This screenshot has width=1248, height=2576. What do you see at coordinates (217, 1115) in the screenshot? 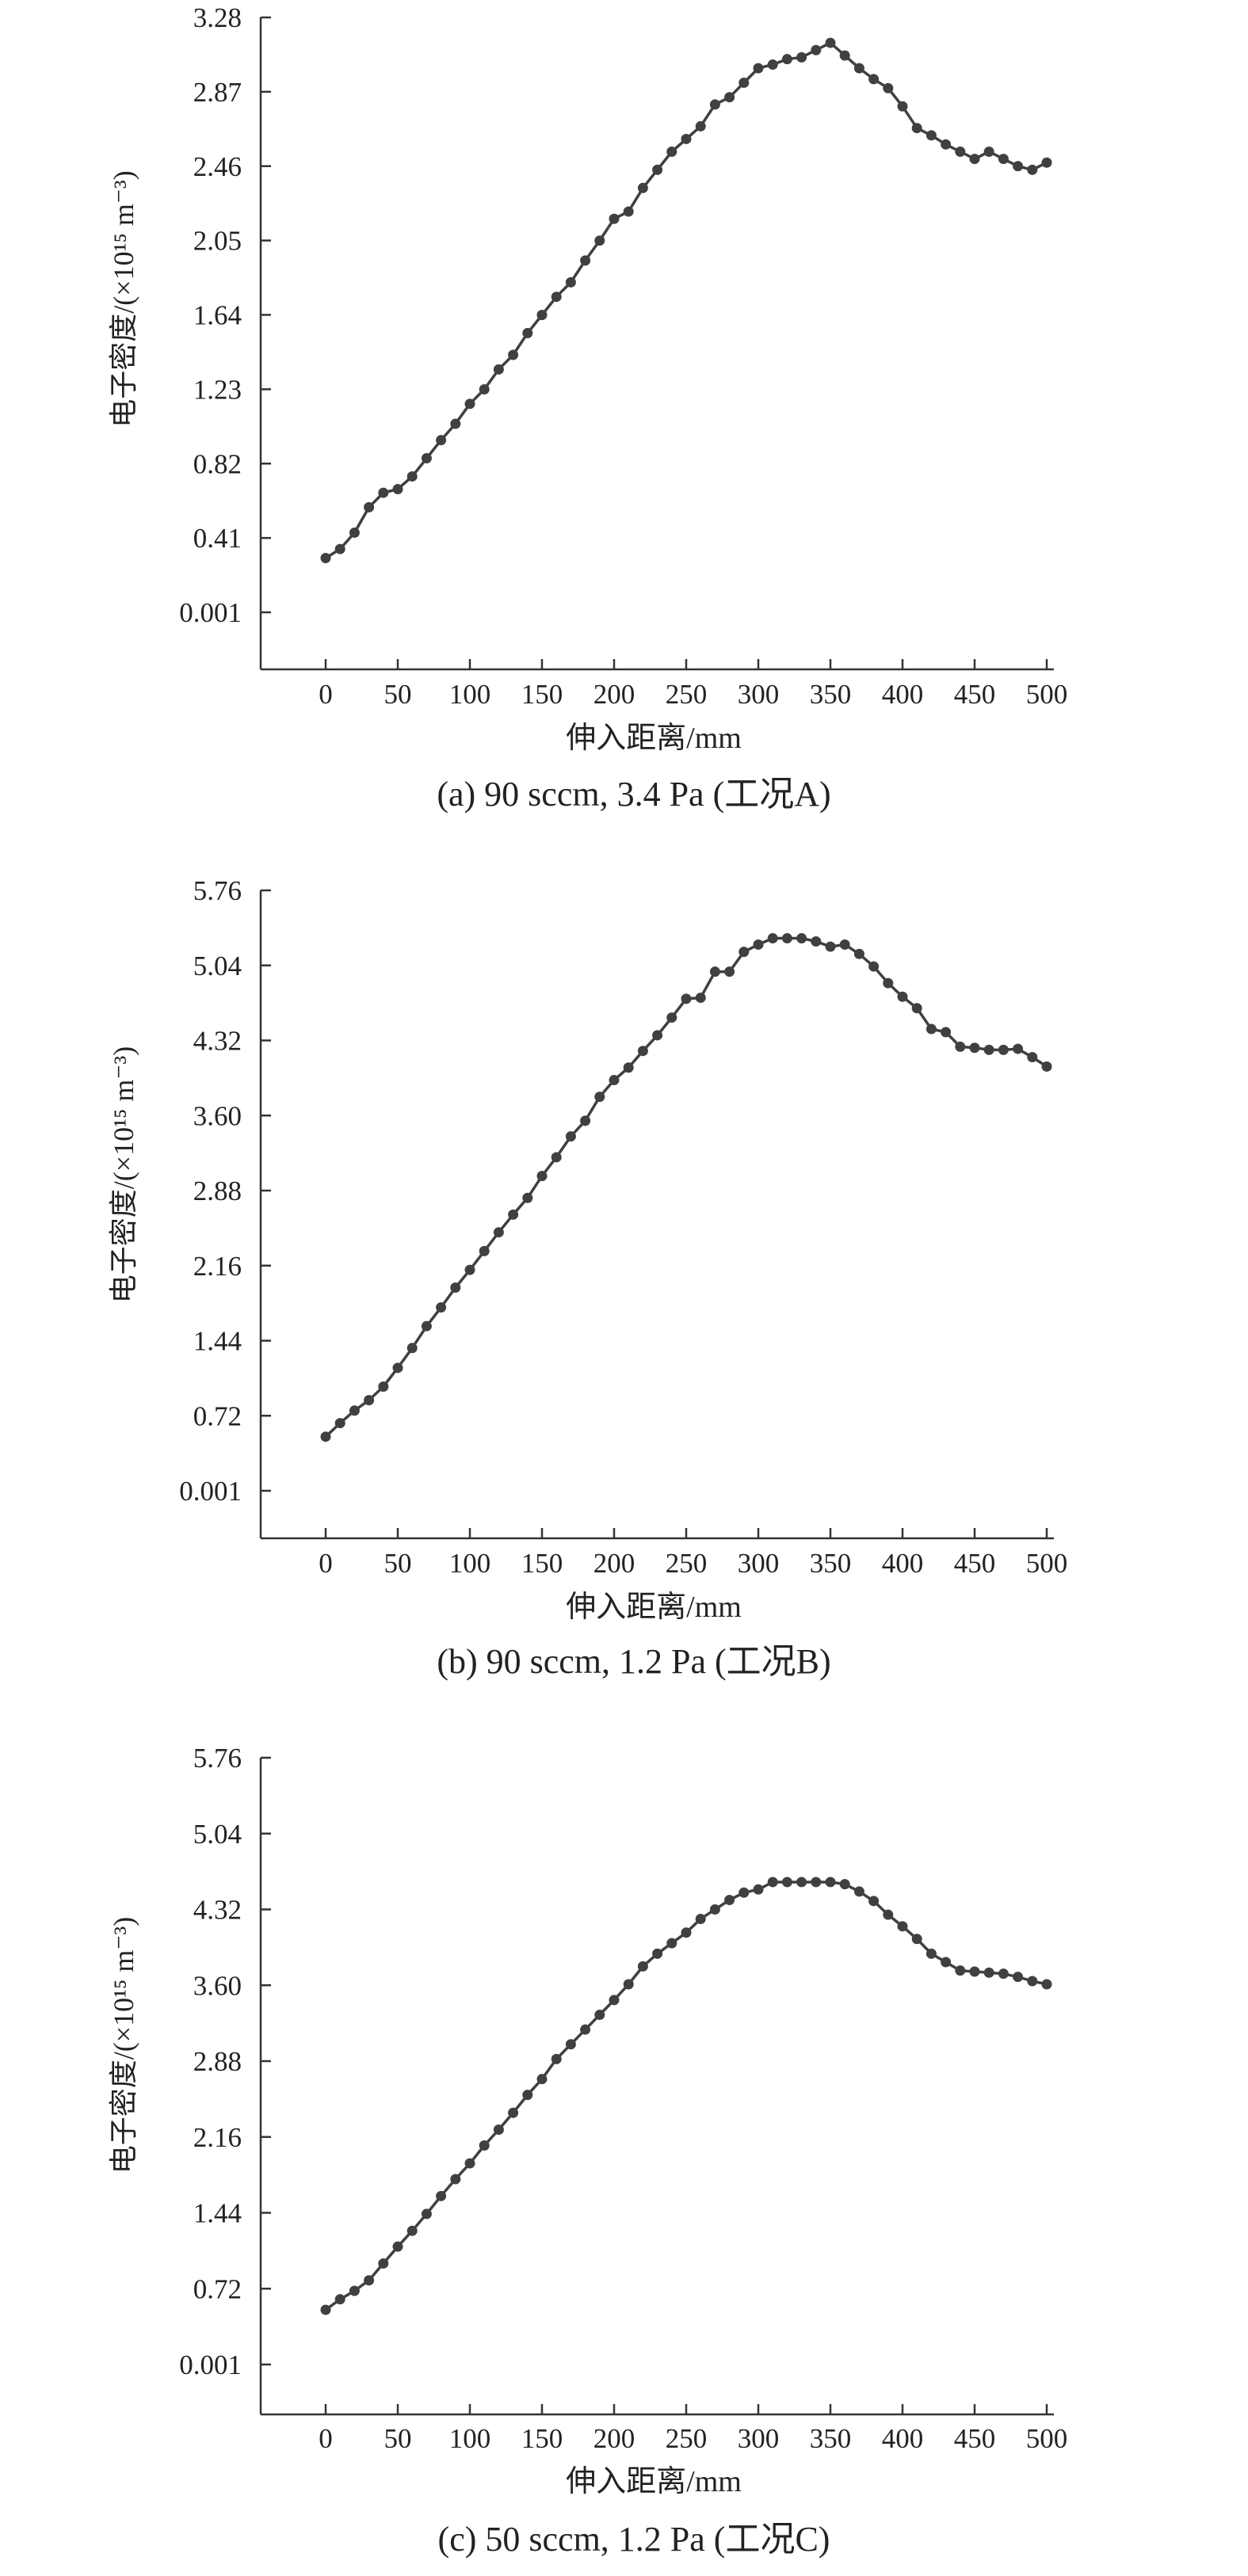
I see `y-tick-label: 3.60` at bounding box center [217, 1115].